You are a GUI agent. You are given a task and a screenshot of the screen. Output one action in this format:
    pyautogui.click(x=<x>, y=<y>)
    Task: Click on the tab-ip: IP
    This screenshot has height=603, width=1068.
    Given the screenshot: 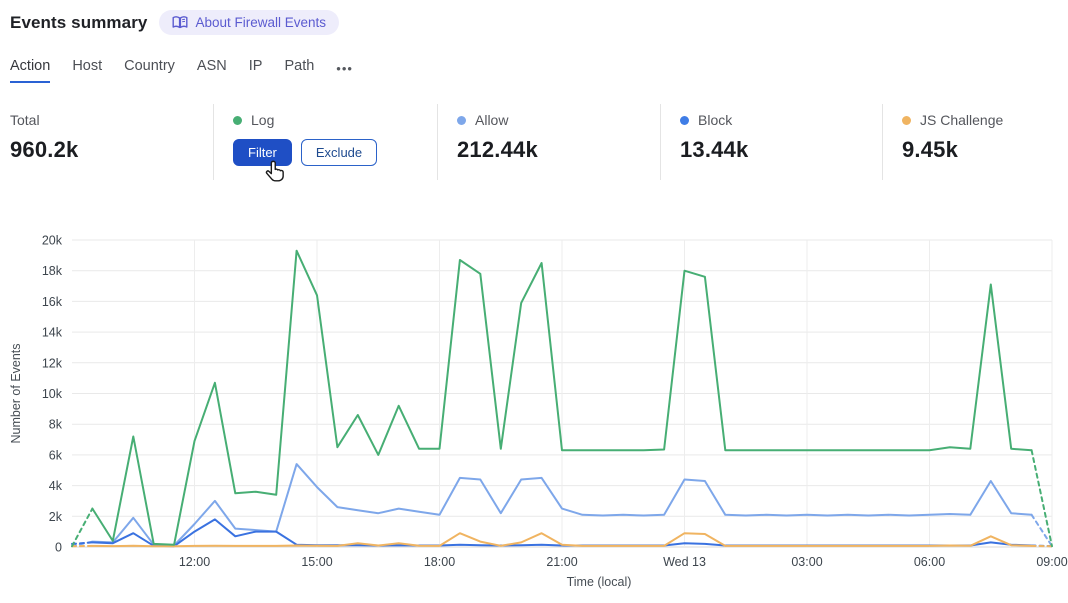 What is the action you would take?
    pyautogui.click(x=256, y=69)
    